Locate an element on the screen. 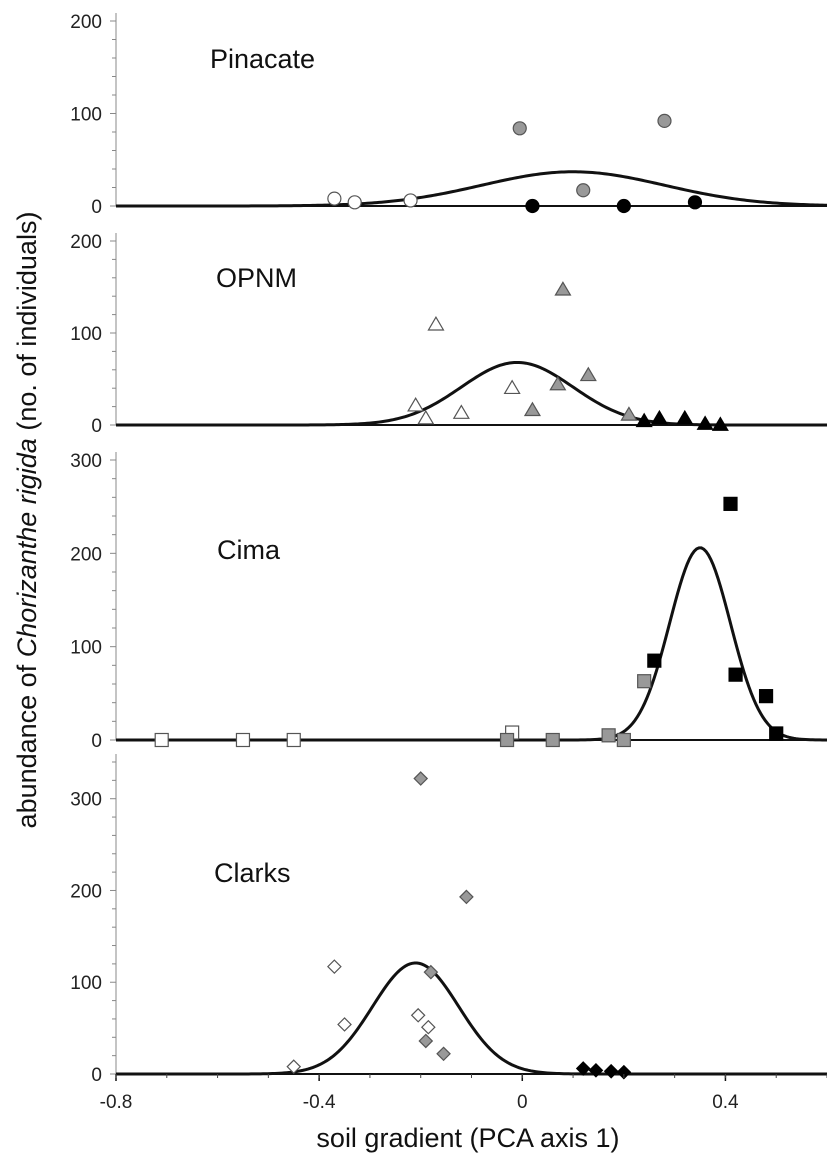  panel-title-opnm: OPNM is located at coordinates (256, 278).